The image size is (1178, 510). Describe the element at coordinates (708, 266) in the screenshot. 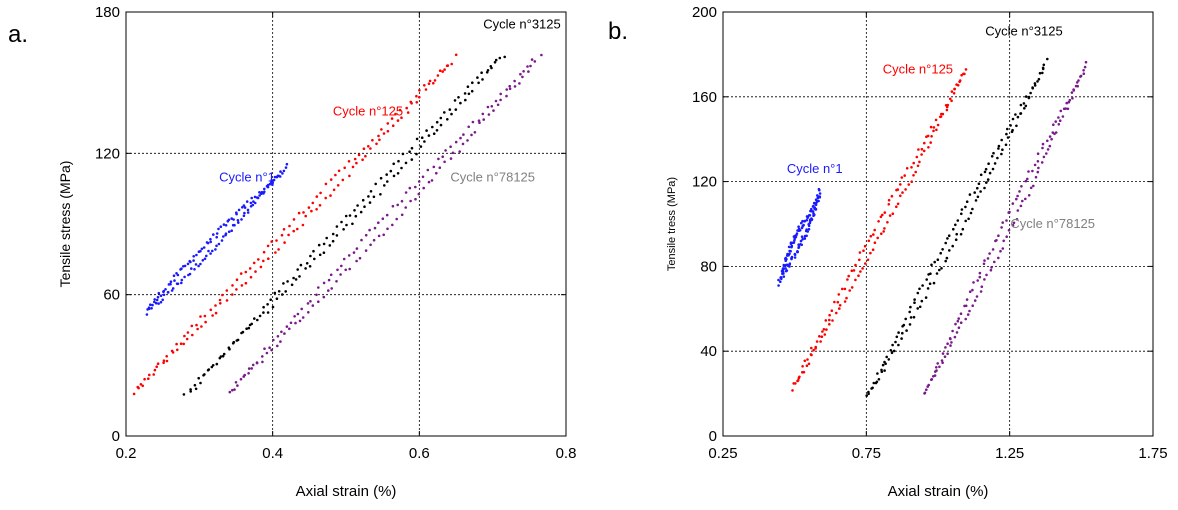

I see `y-tick-label: 80` at that location.